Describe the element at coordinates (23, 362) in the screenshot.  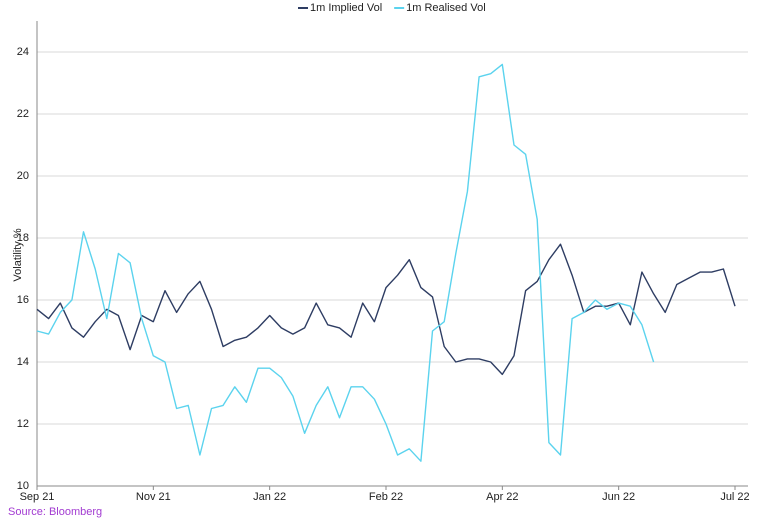
I see `y-tick-label: 14` at that location.